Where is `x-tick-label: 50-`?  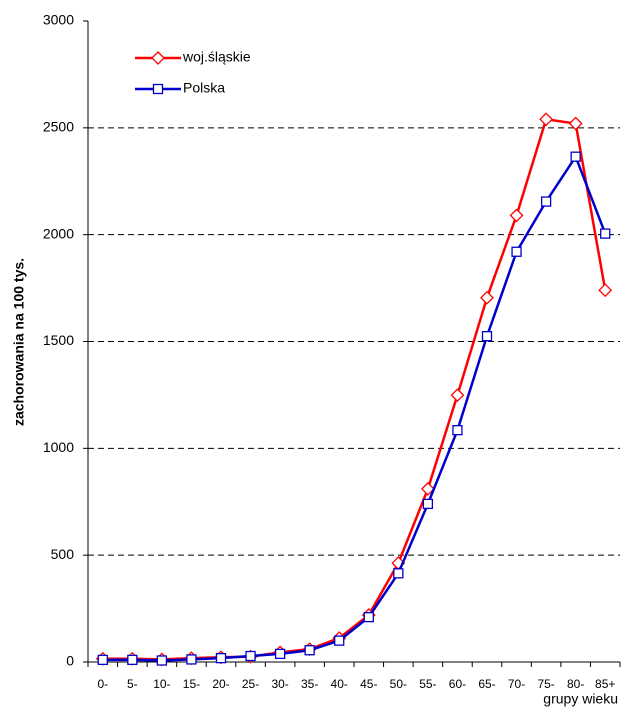
x-tick-label: 50- is located at coordinates (398, 684).